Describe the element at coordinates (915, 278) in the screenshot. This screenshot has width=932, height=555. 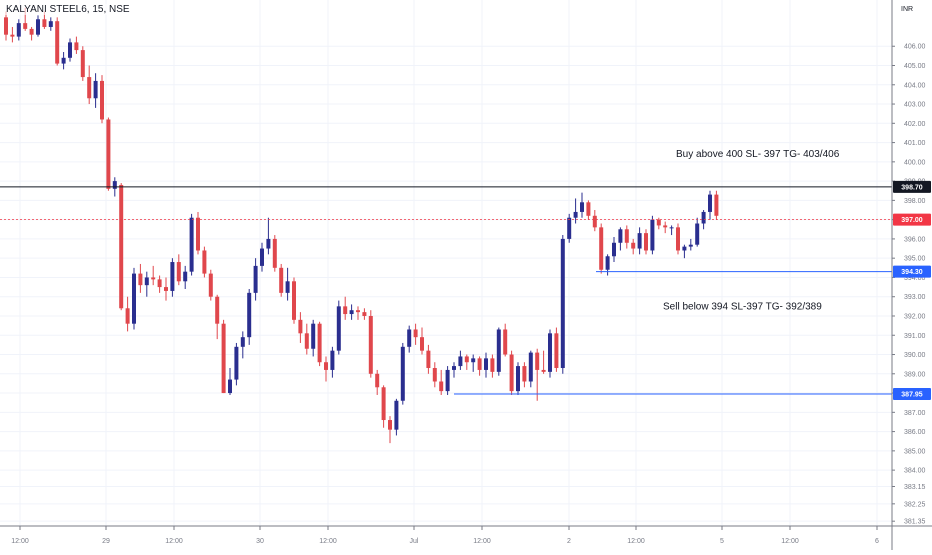
I see `y-tick-label: 394.00` at that location.